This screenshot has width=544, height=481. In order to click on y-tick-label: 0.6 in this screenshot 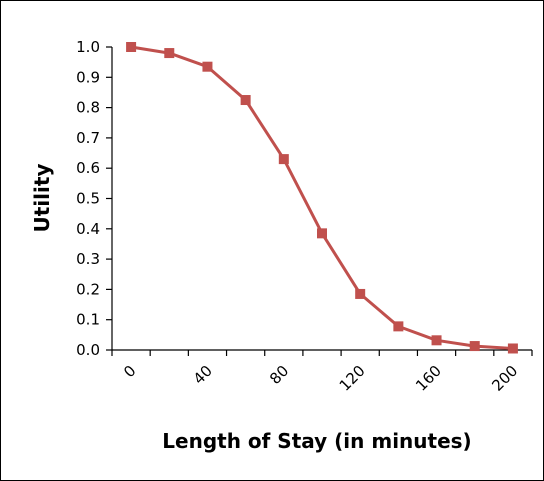, I will do `click(88, 168)`.